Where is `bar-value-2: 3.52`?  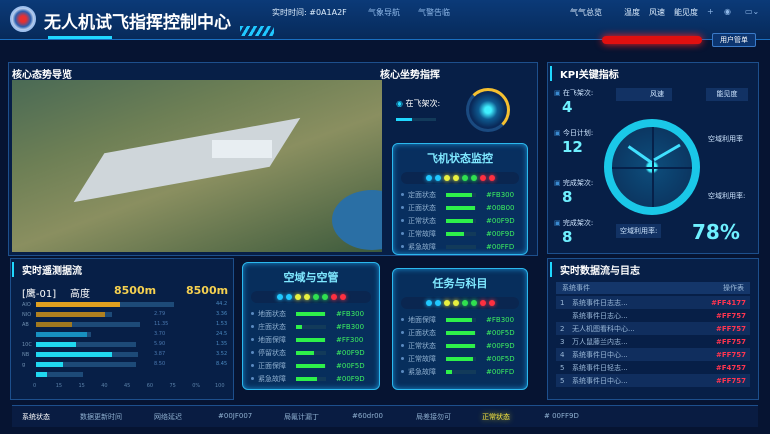 bar-value-2: 3.52 is located at coordinates (222, 354).